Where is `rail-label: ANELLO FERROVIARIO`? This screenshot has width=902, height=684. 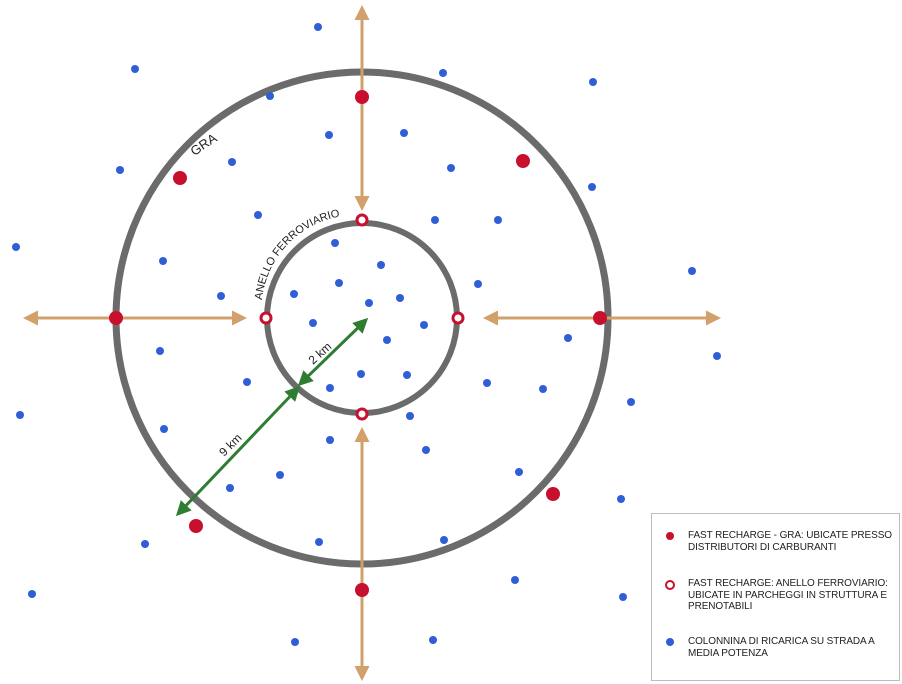
rail-label: ANELLO FERROVIARIO is located at coordinates (297, 253).